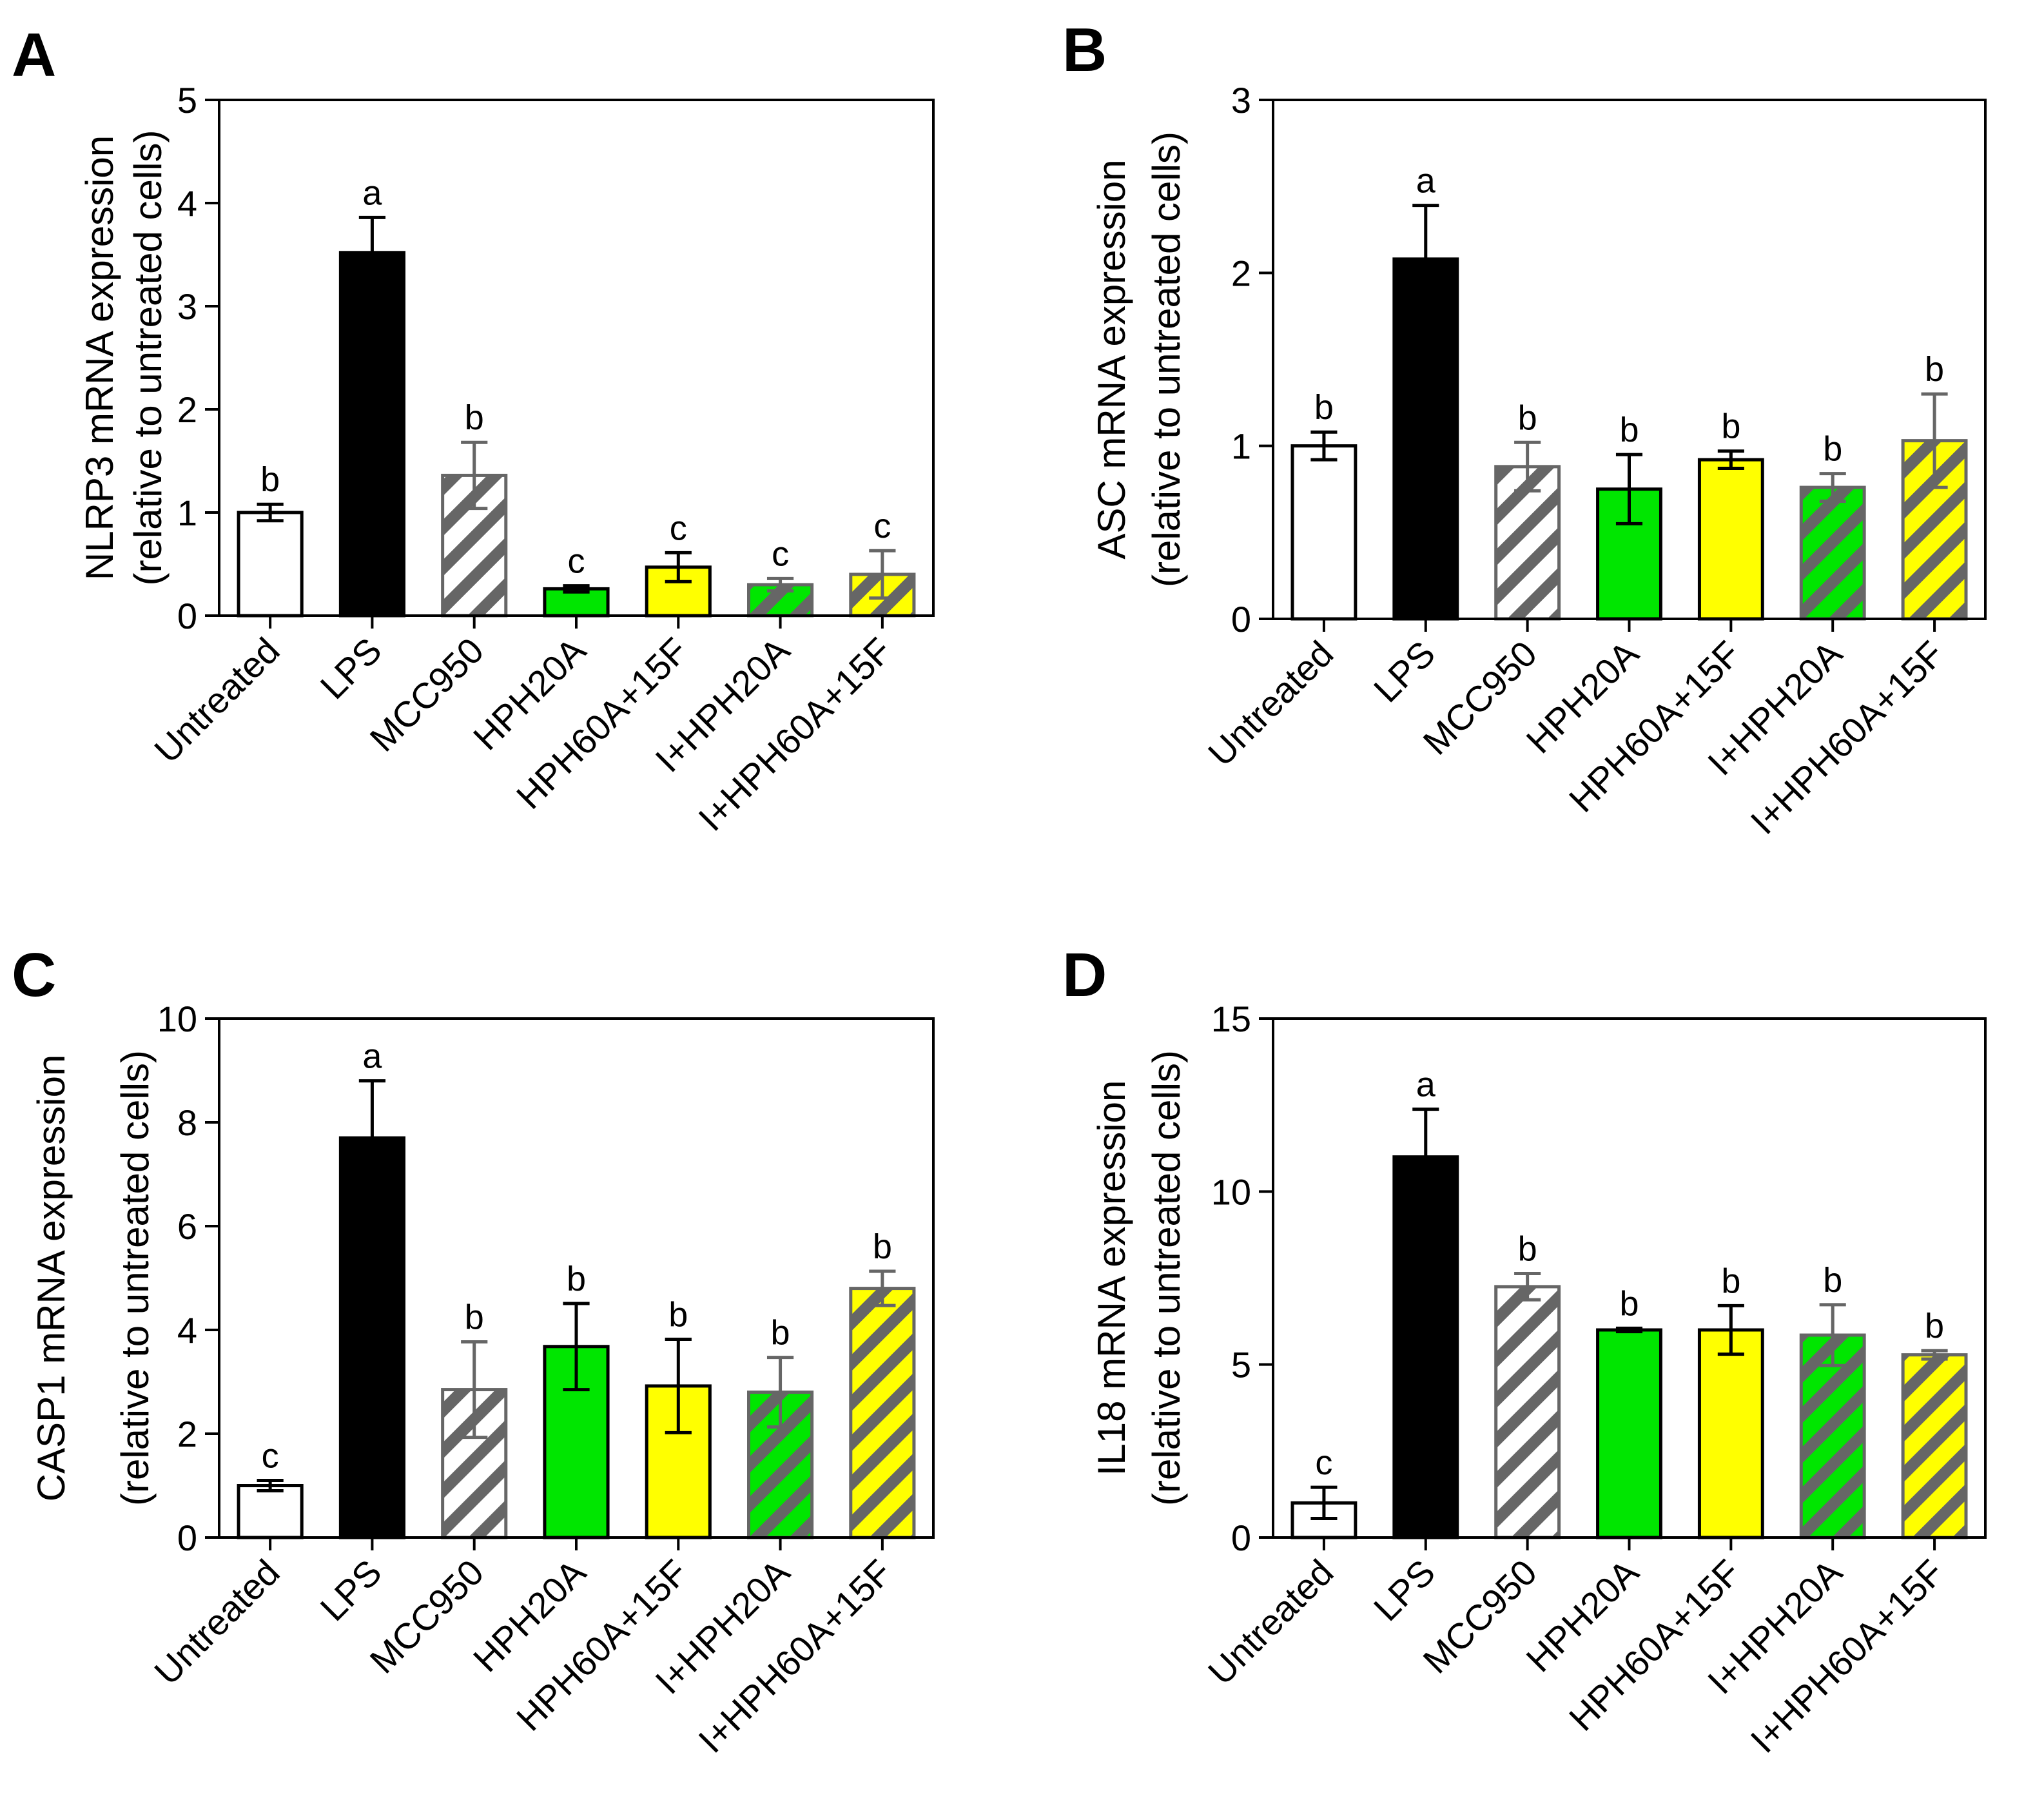  I want to click on panel-d-ytick-label: 10, so click(1231, 1191).